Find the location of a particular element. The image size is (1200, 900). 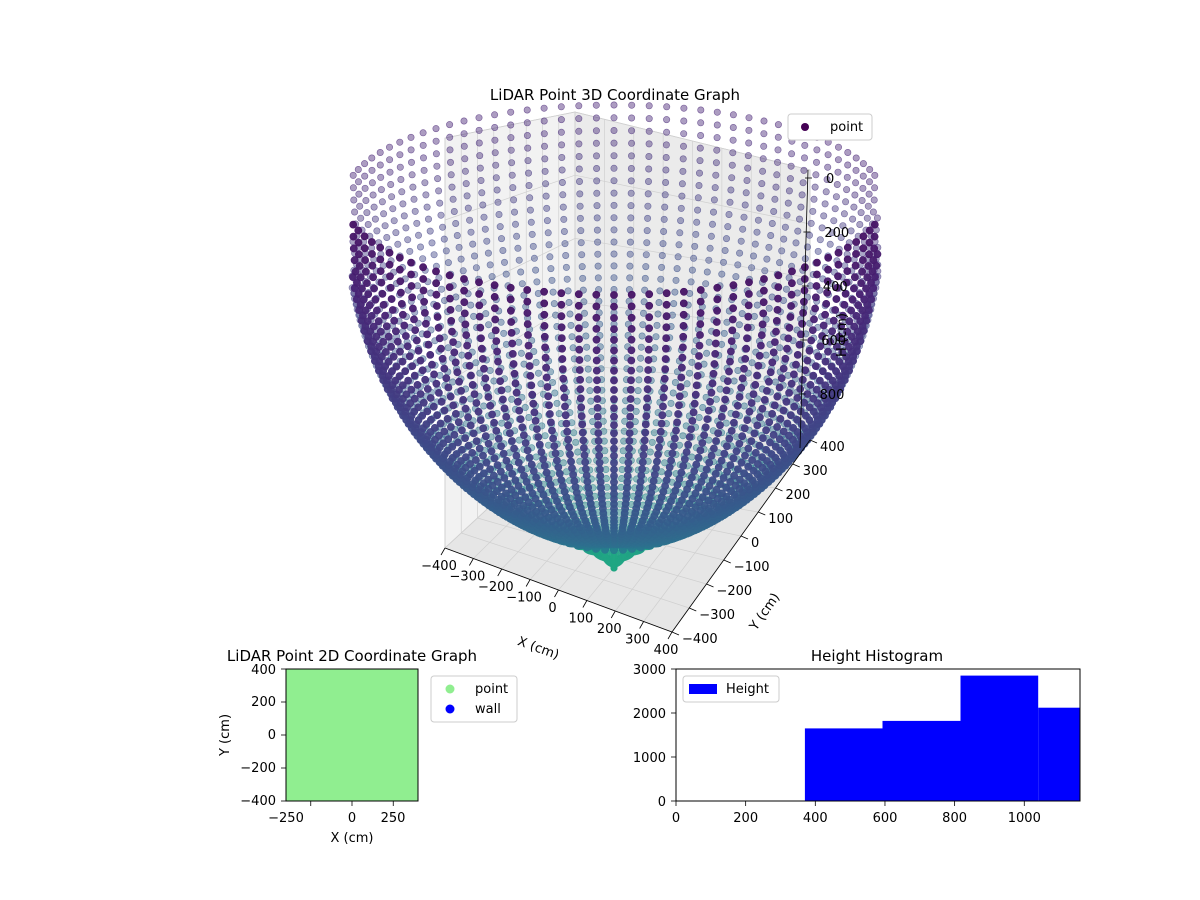

hist-x-tick-label: 600 is located at coordinates (885, 818).